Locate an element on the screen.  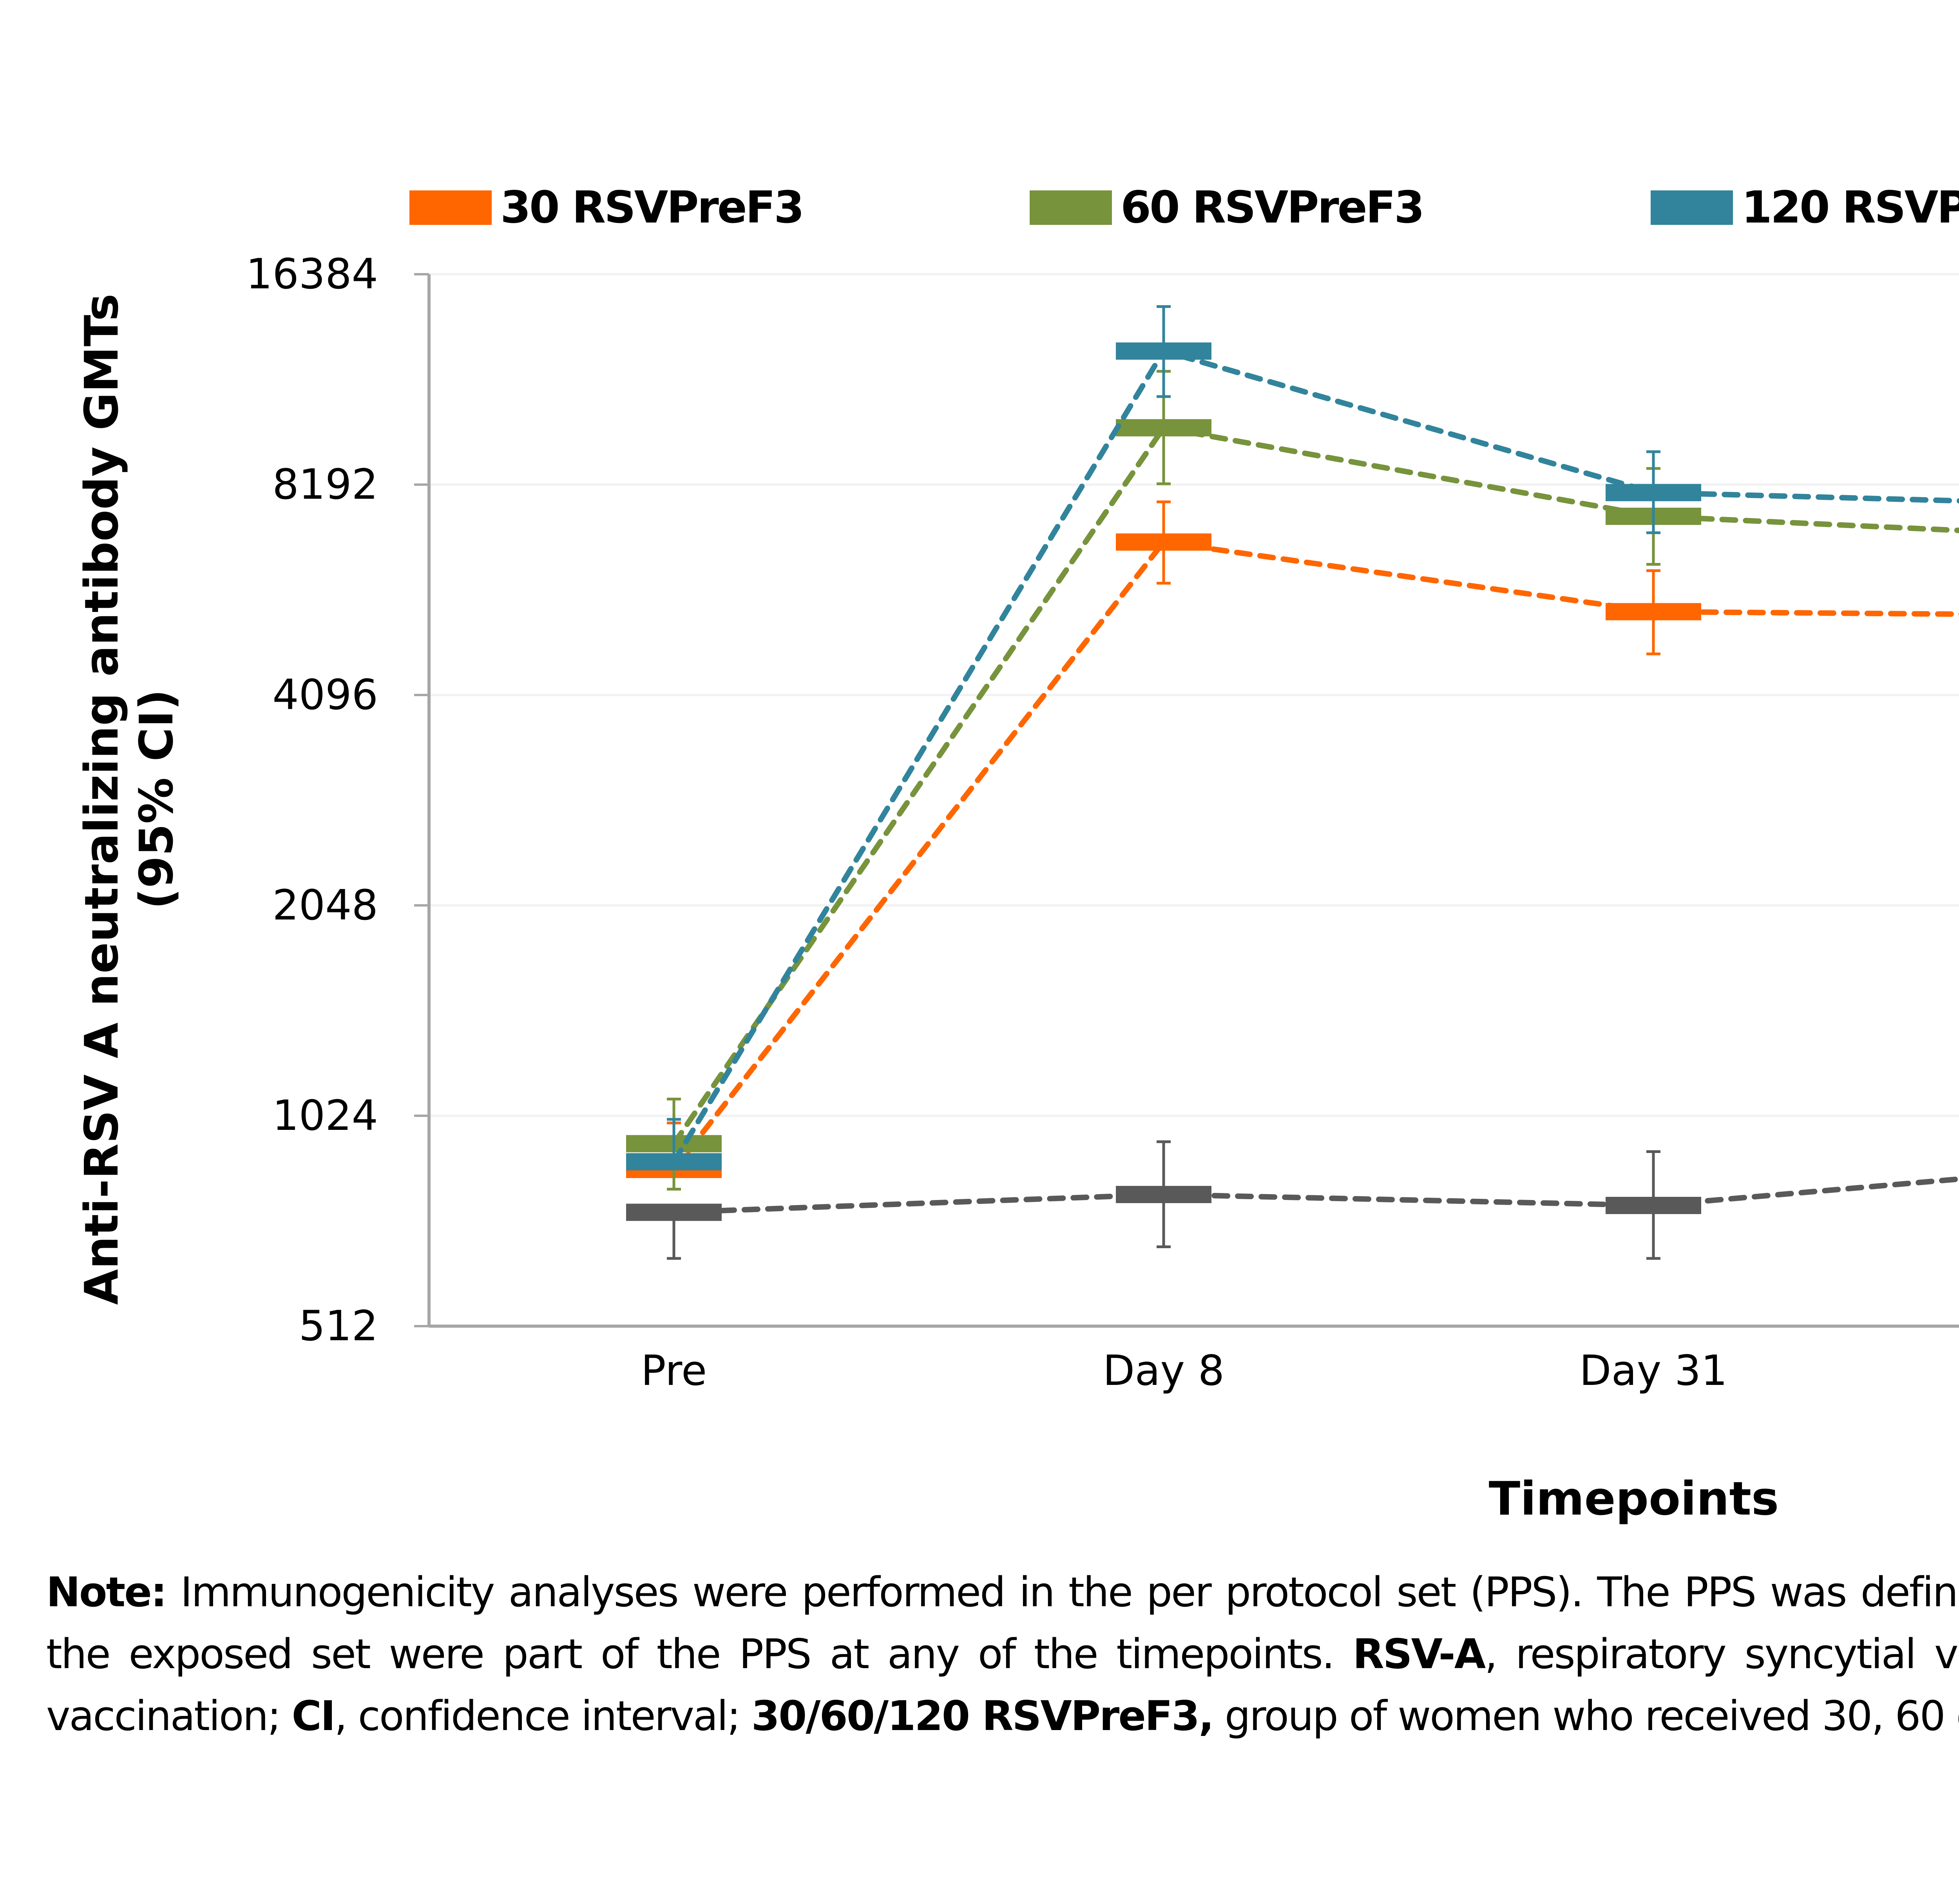
series-placebo is located at coordinates (1292, 1200).